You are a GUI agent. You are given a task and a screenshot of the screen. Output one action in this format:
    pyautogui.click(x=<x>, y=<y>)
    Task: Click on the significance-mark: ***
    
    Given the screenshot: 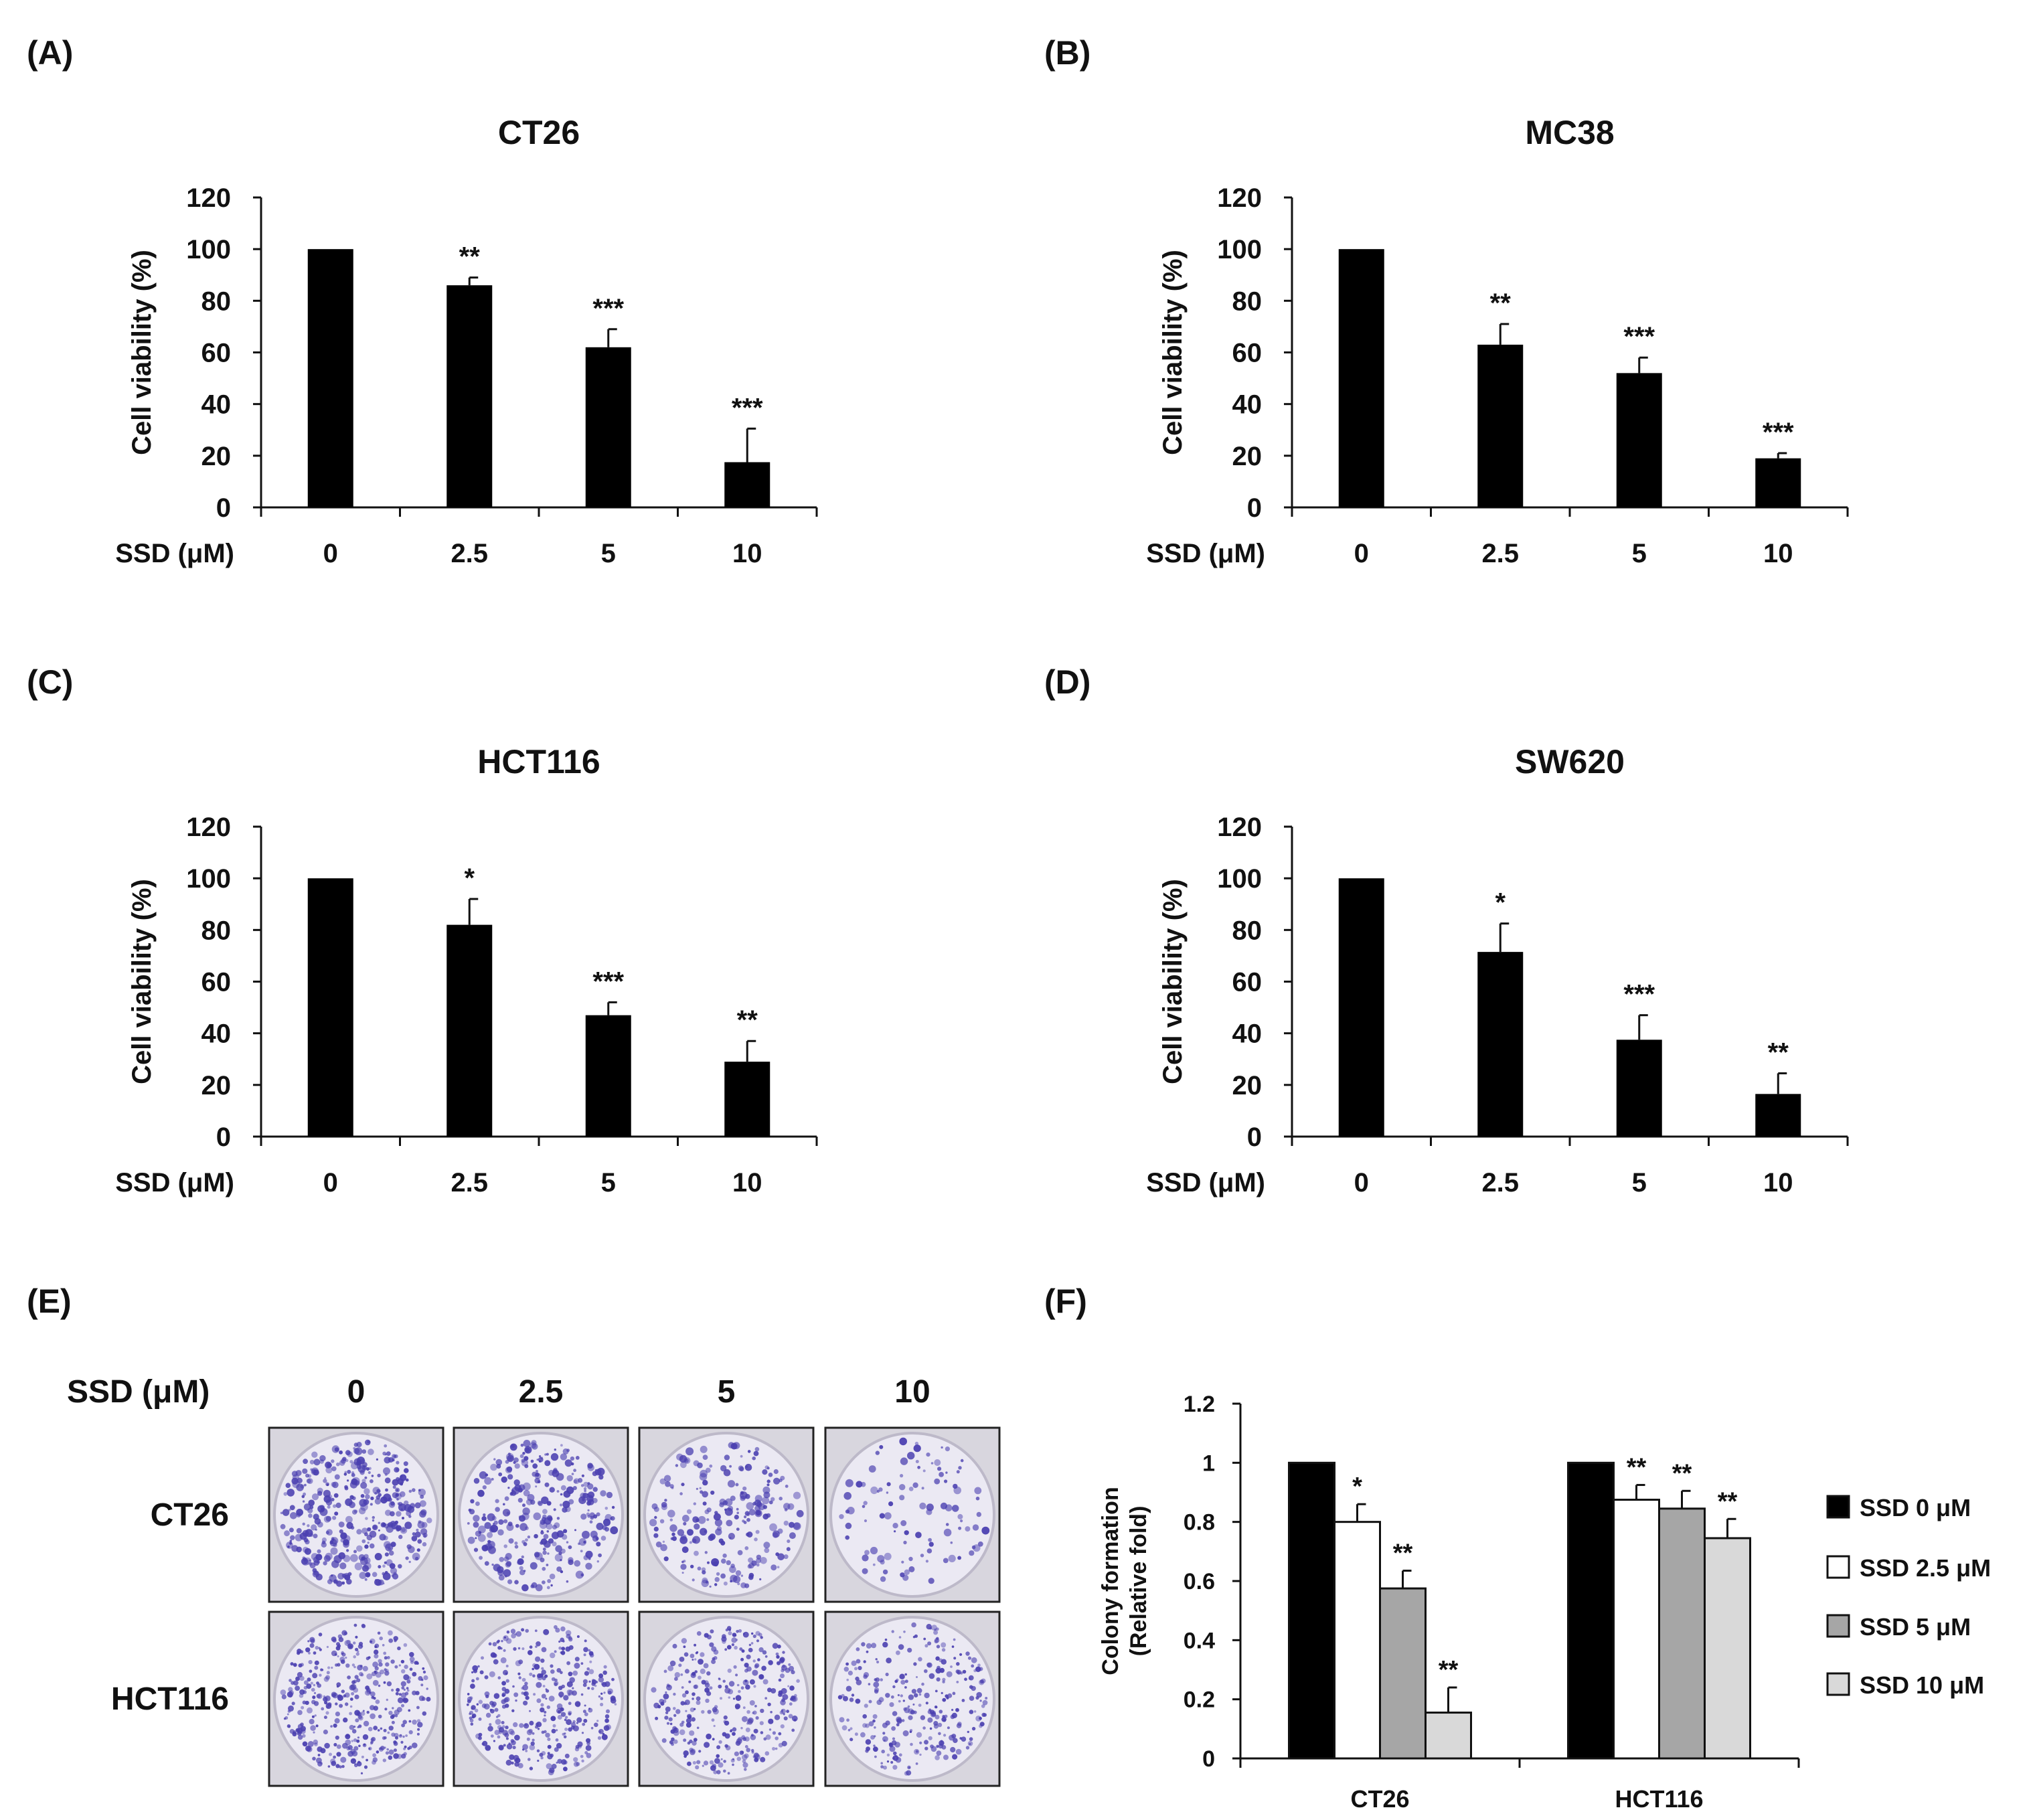 What is the action you would take?
    pyautogui.click(x=1639, y=336)
    